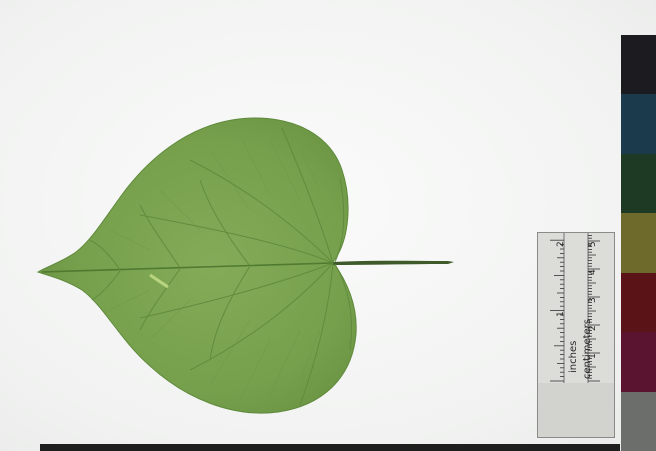  Describe the element at coordinates (593, 272) in the screenshot. I see `cm-number-4: 4` at that location.